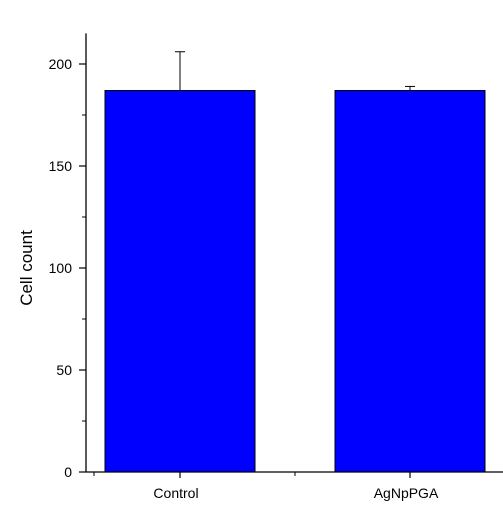 The height and width of the screenshot is (512, 503). Describe the element at coordinates (64, 370) in the screenshot. I see `y-tick-label: 50` at that location.